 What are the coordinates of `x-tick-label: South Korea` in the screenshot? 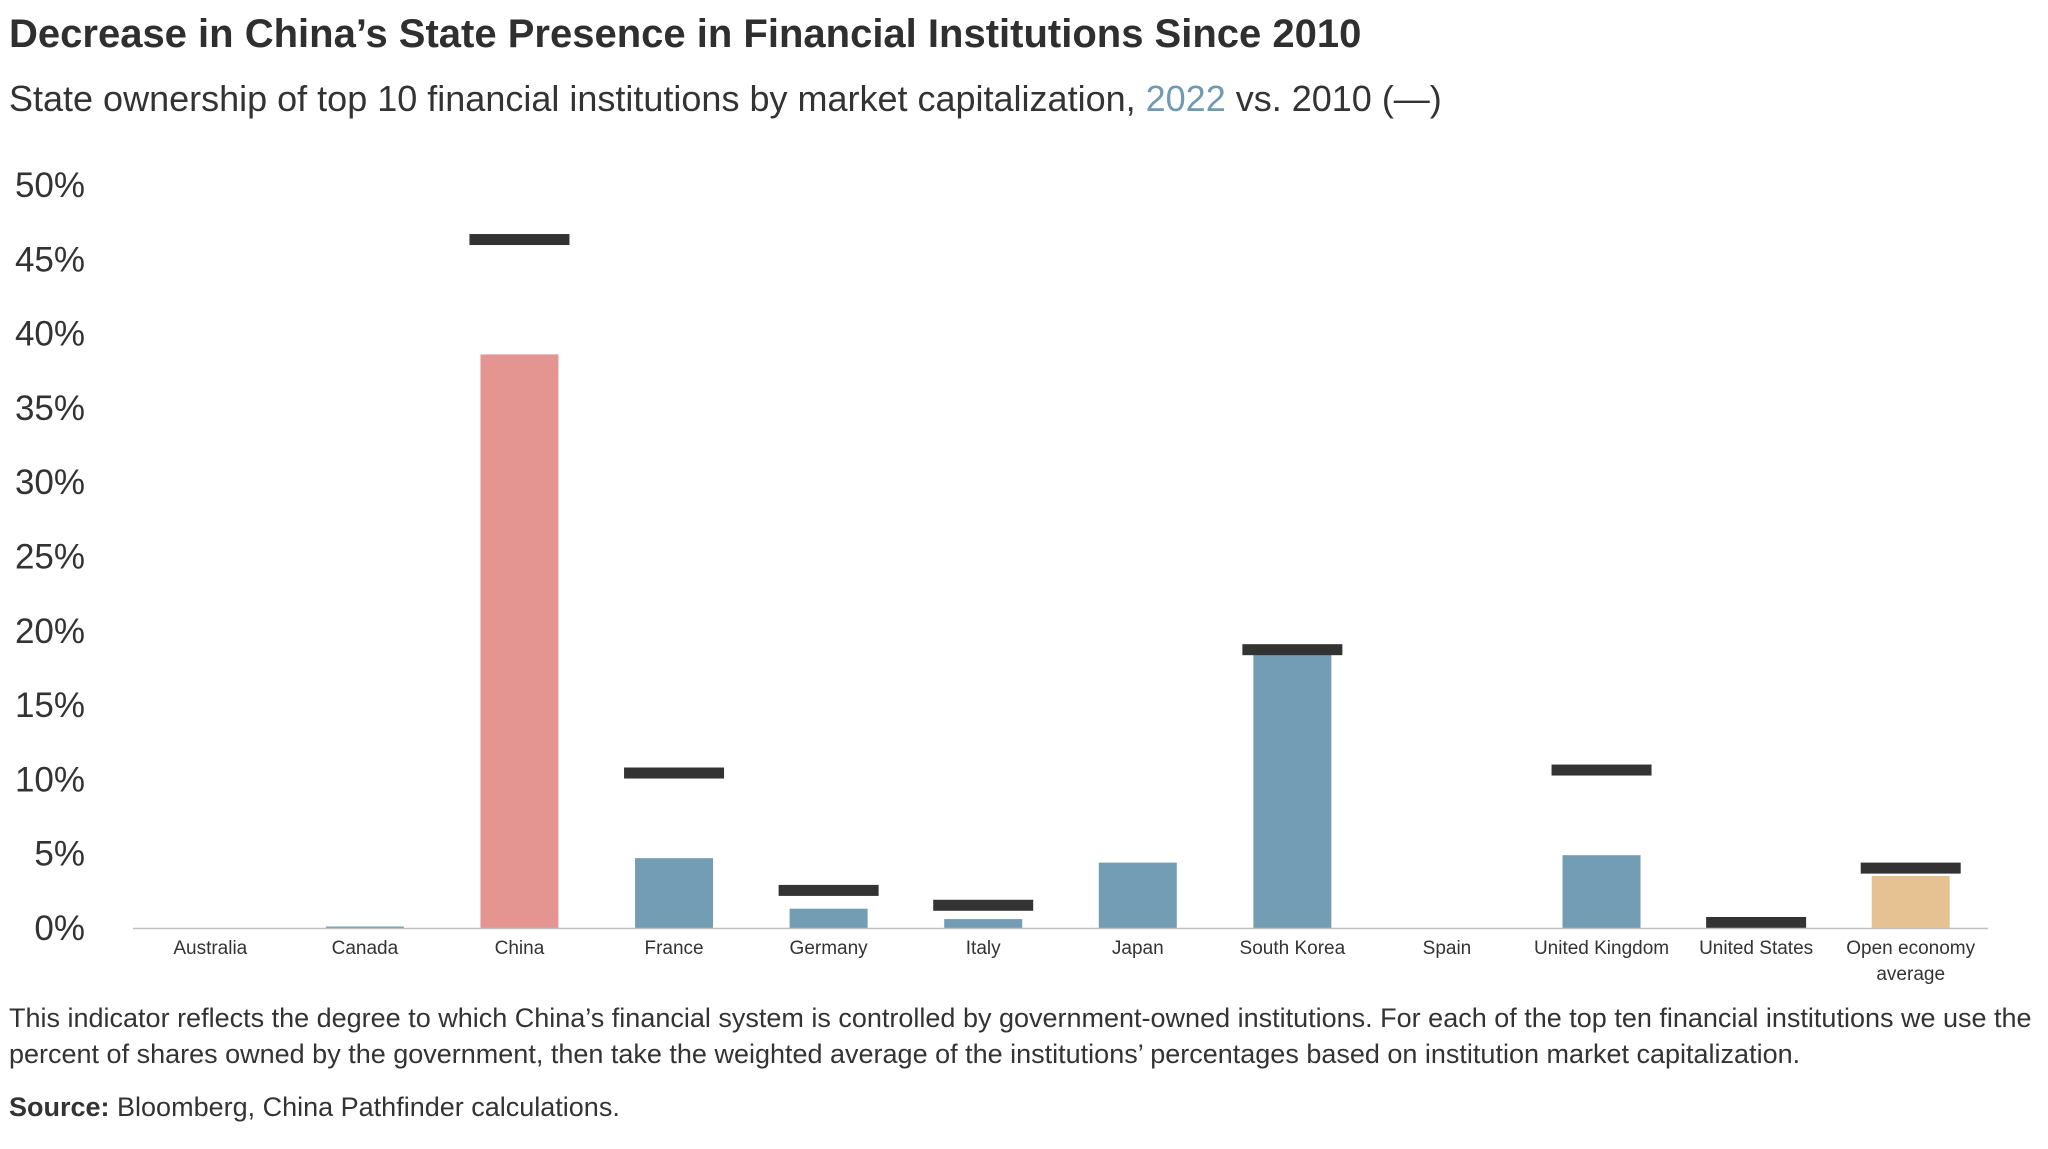 It's located at (1293, 948).